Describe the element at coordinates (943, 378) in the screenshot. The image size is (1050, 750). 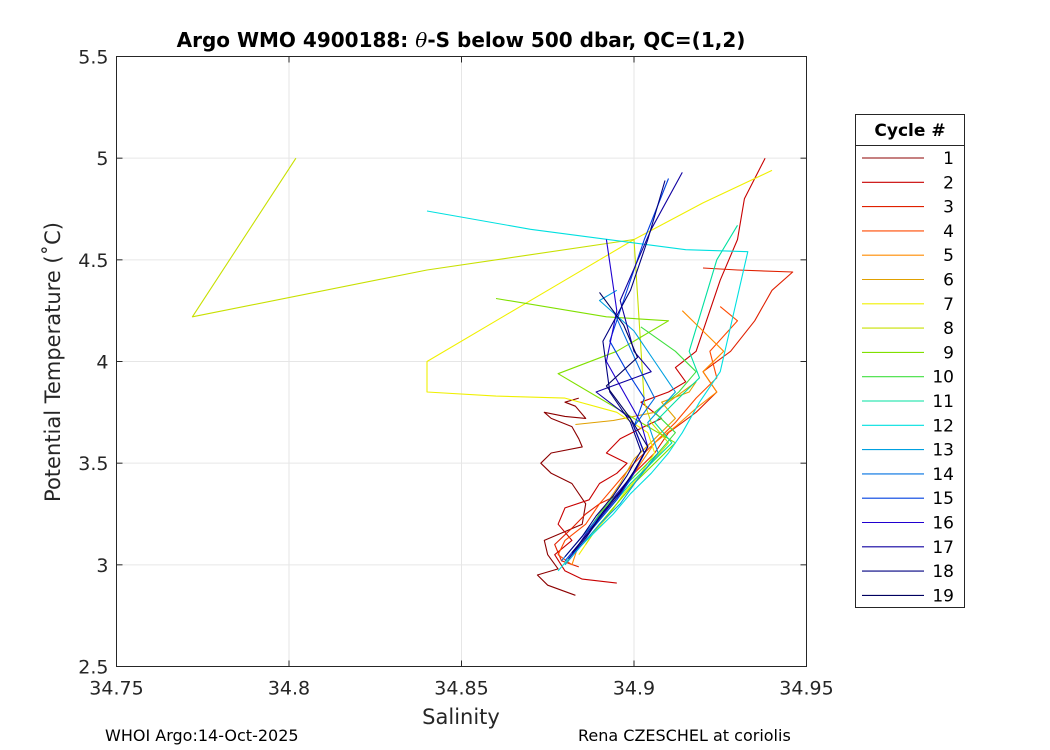
I see `legend-label: 10` at that location.